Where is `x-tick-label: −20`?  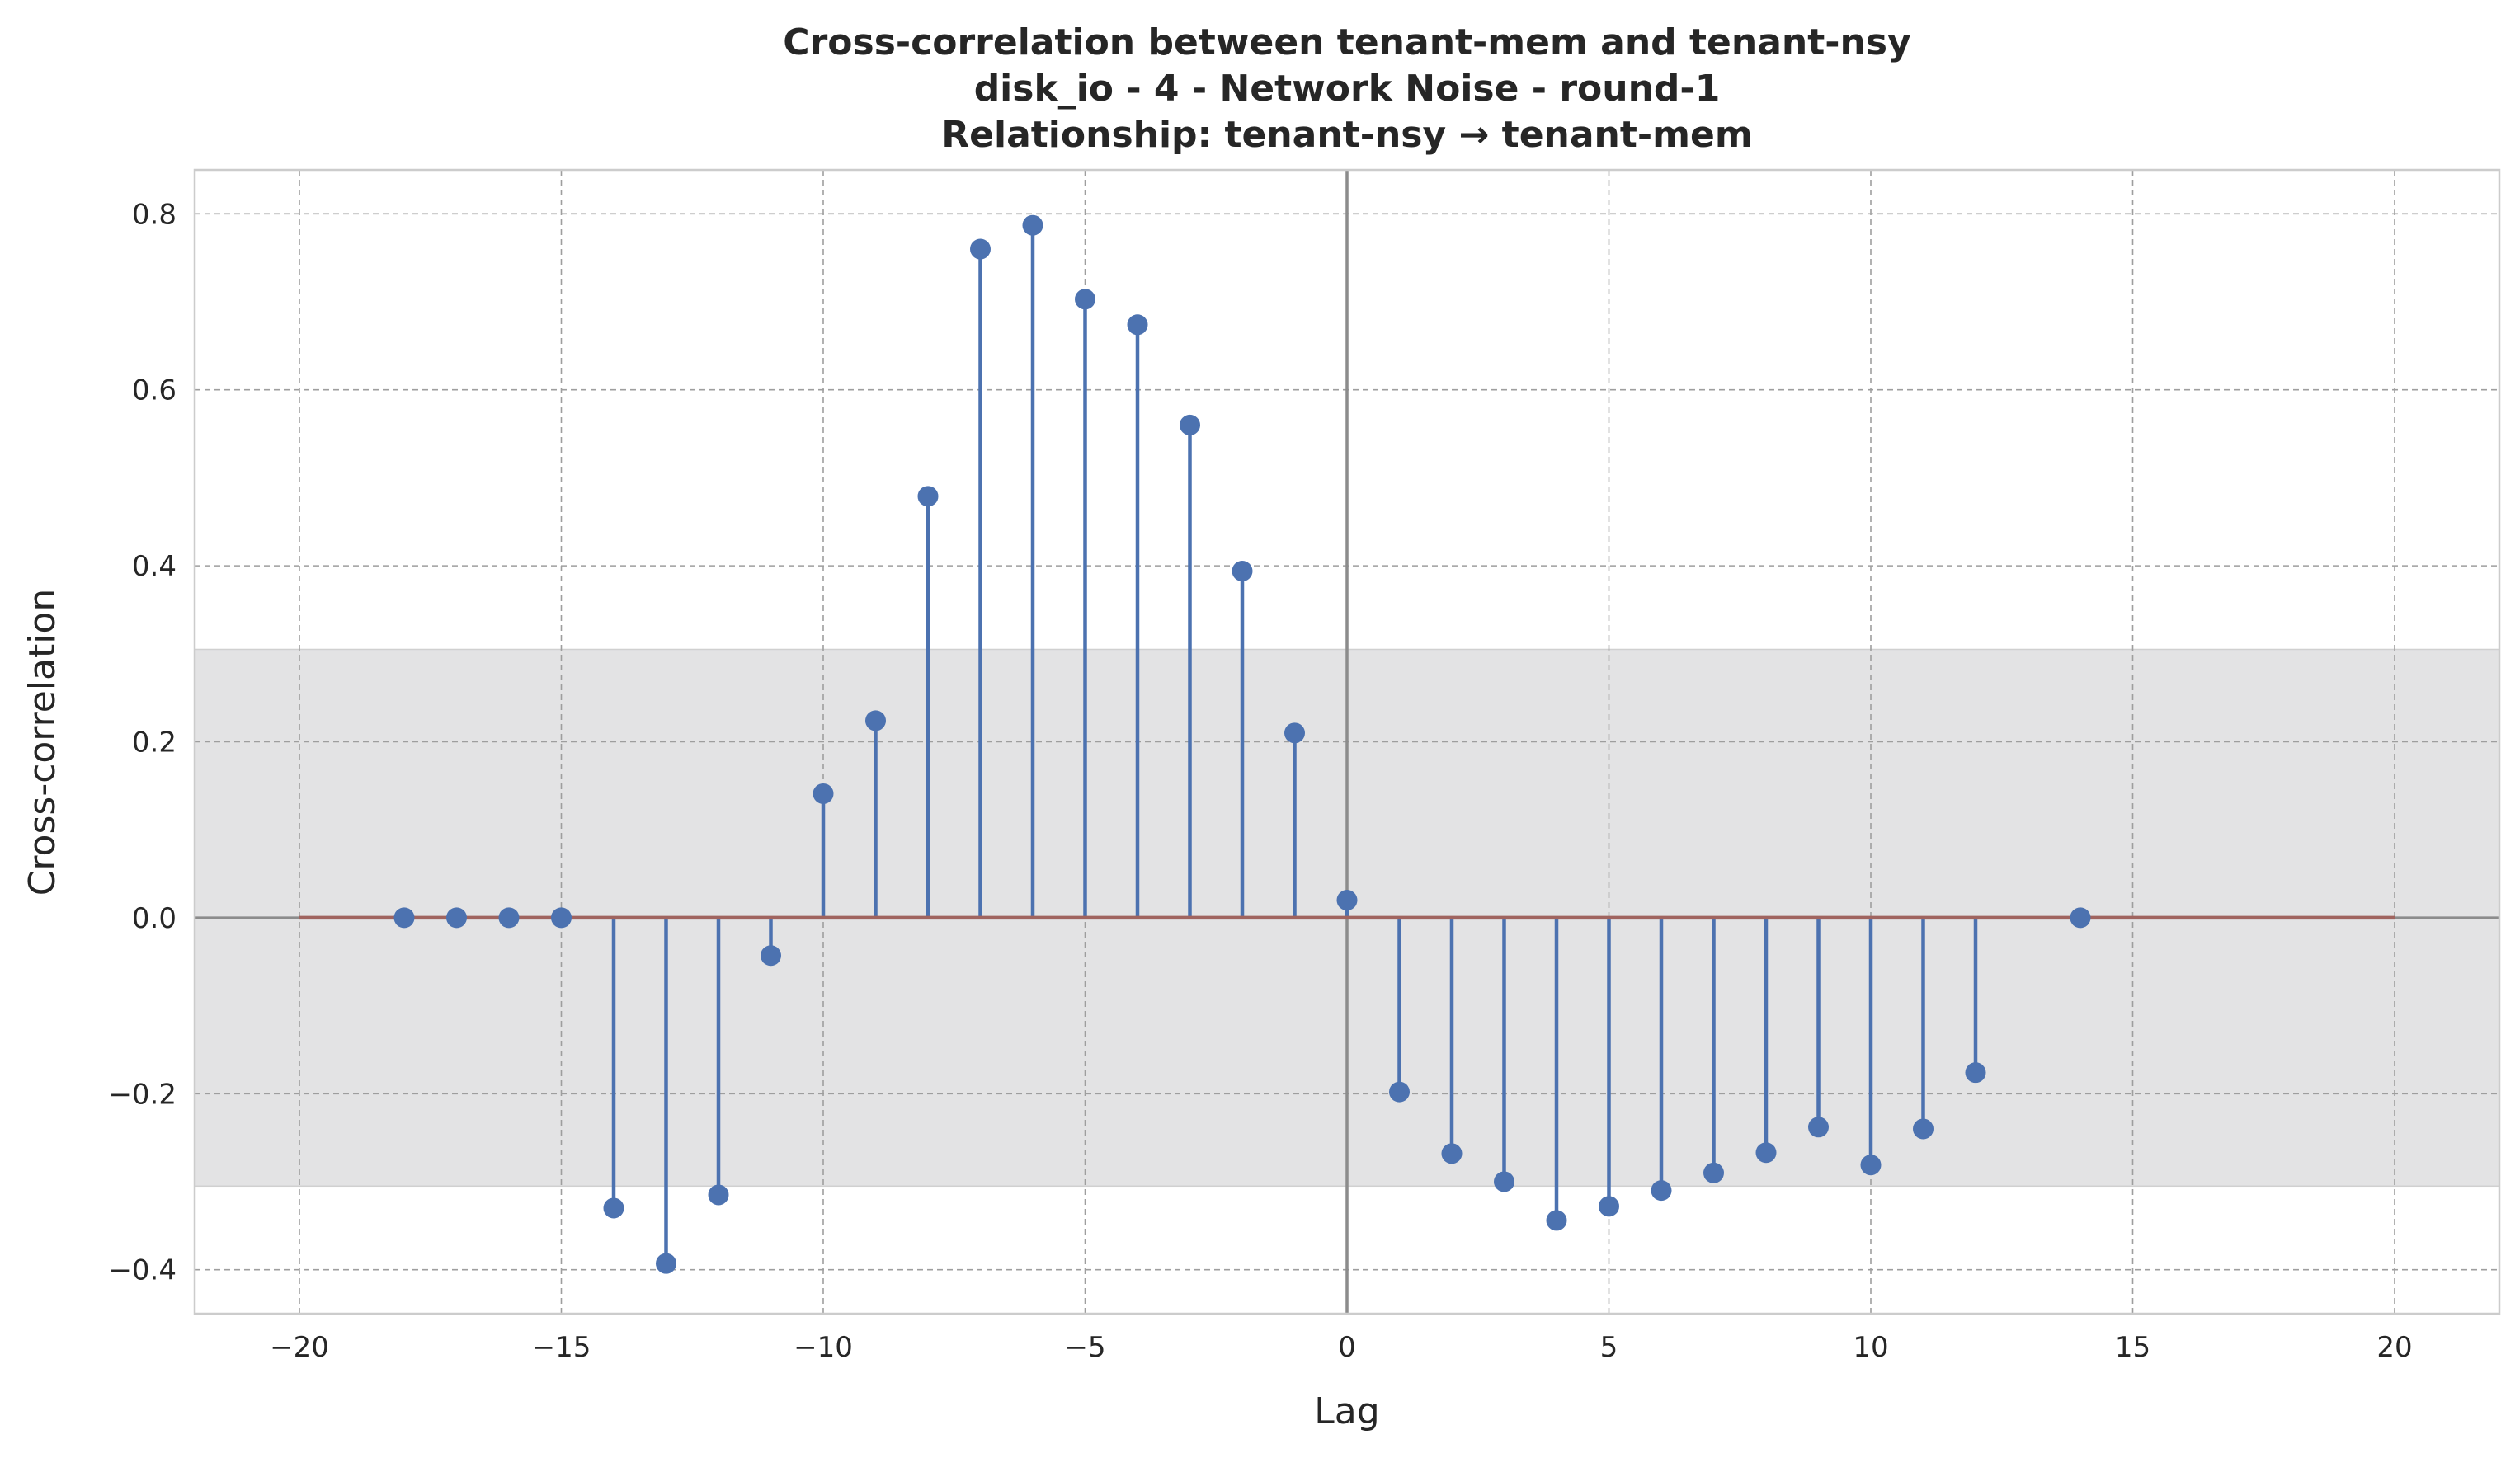
x-tick-label: −20 is located at coordinates (299, 1347).